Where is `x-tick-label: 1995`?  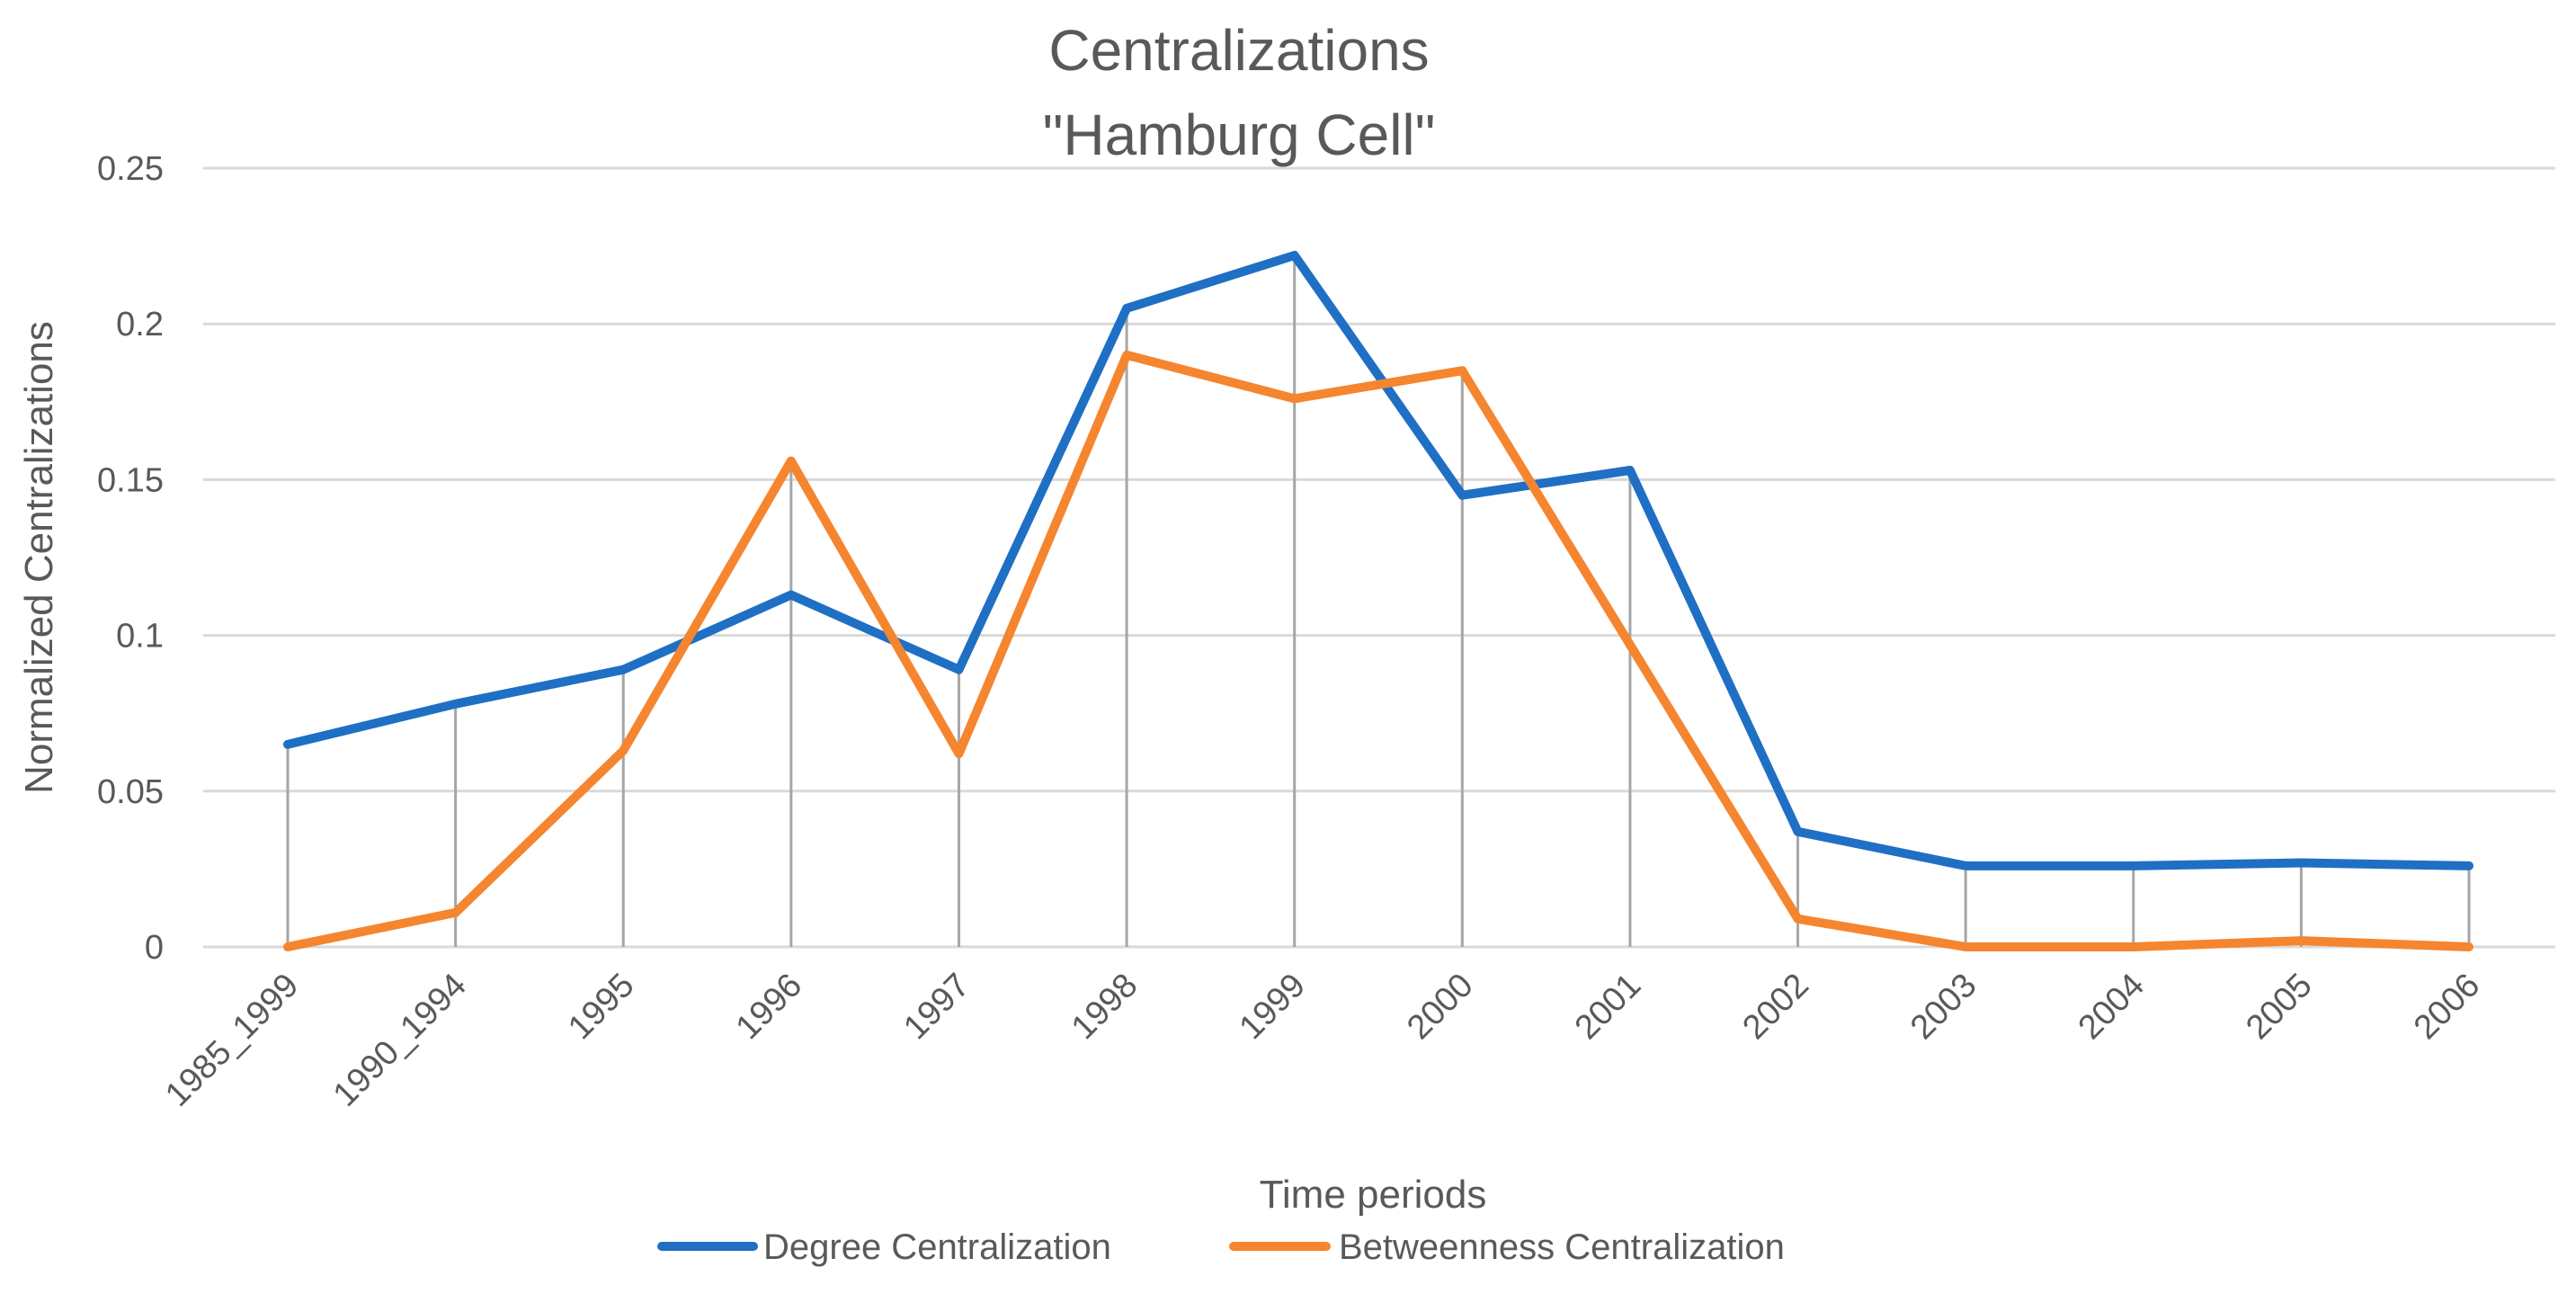 x-tick-label: 1995 is located at coordinates (601, 1007).